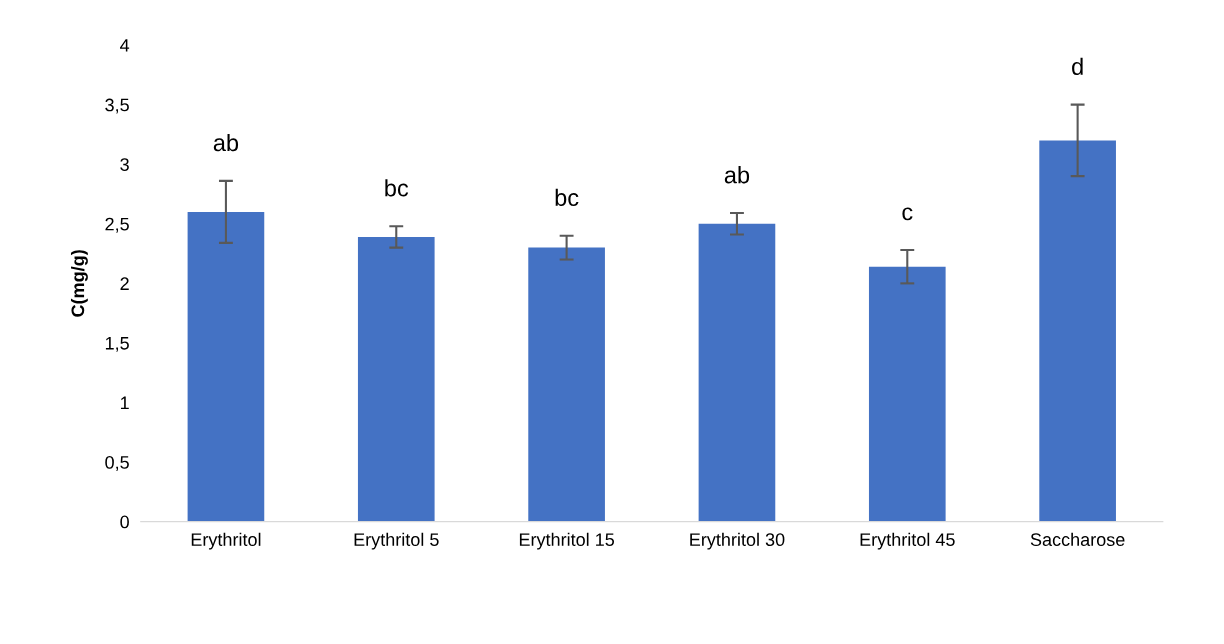 The width and height of the screenshot is (1224, 644). What do you see at coordinates (124, 522) in the screenshot?
I see `y-tick-label: 0` at bounding box center [124, 522].